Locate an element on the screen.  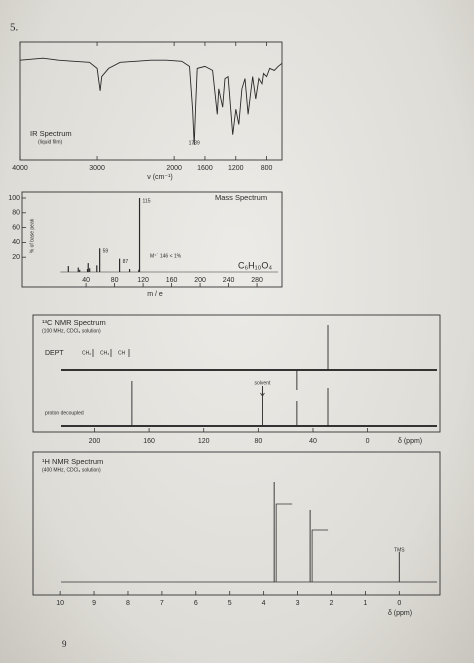
panel-title: Mass Spectrum is located at coordinates (241, 197).